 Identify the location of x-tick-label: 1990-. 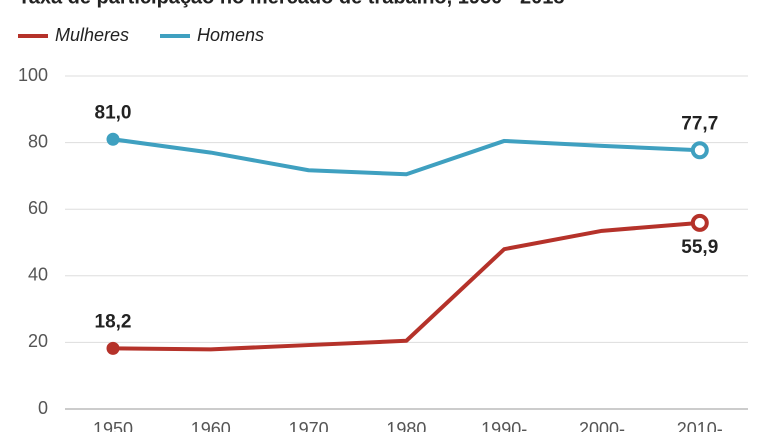
(504, 425).